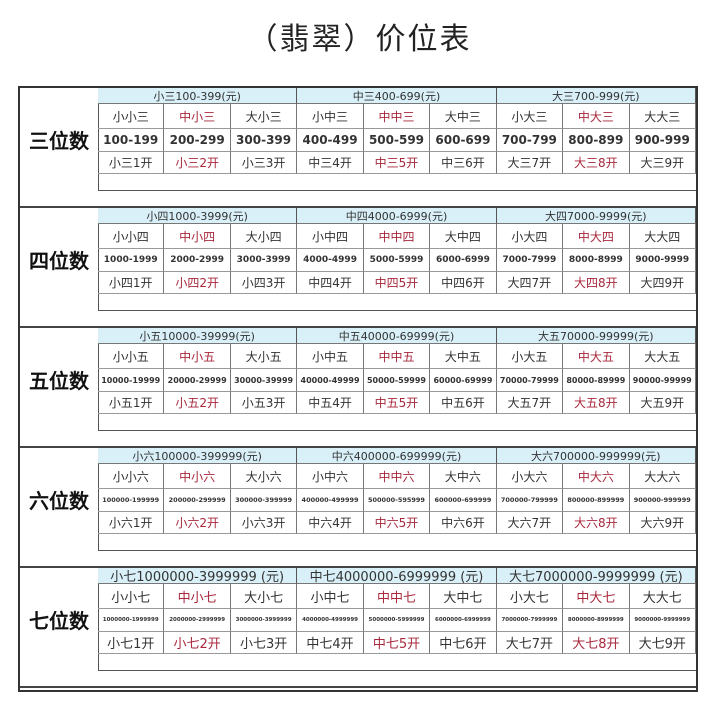 This screenshot has height=701, width=719. What do you see at coordinates (264, 476) in the screenshot?
I see `grade-name: 大小六` at bounding box center [264, 476].